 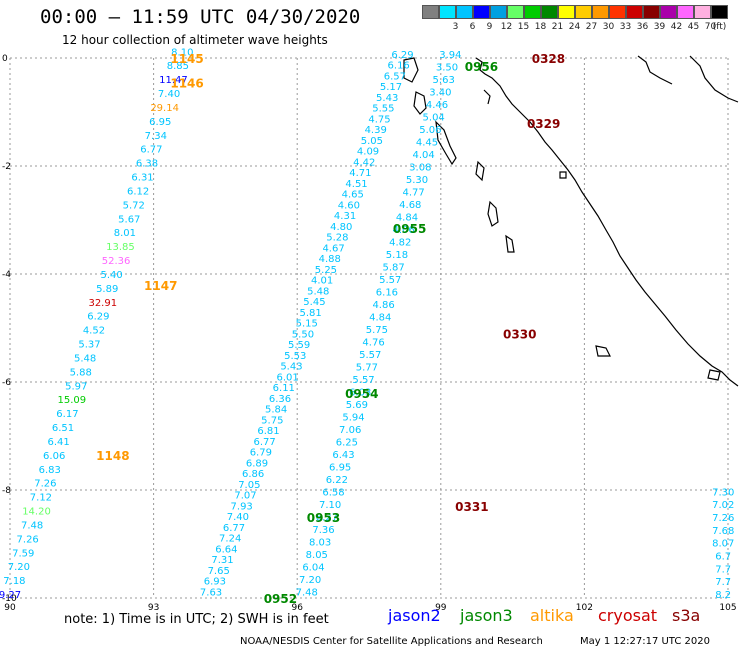 What do you see at coordinates (723, 505) in the screenshot?
I see `wave-height-value: 7.02` at bounding box center [723, 505].